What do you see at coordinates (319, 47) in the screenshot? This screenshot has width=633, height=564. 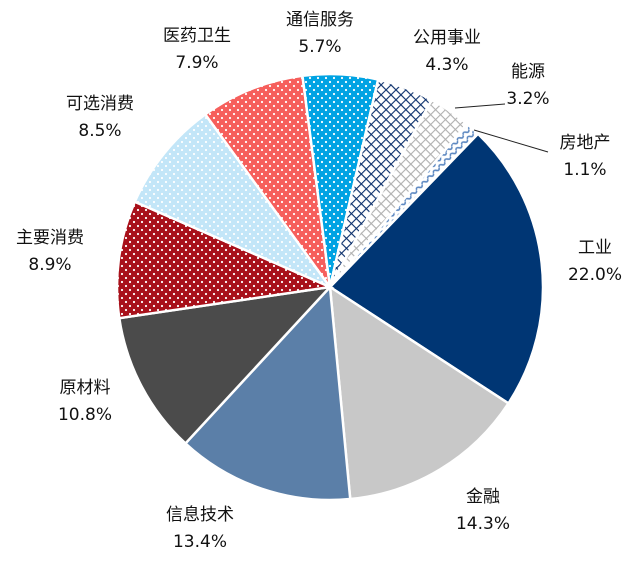 I see `value-label: 5.7%` at bounding box center [319, 47].